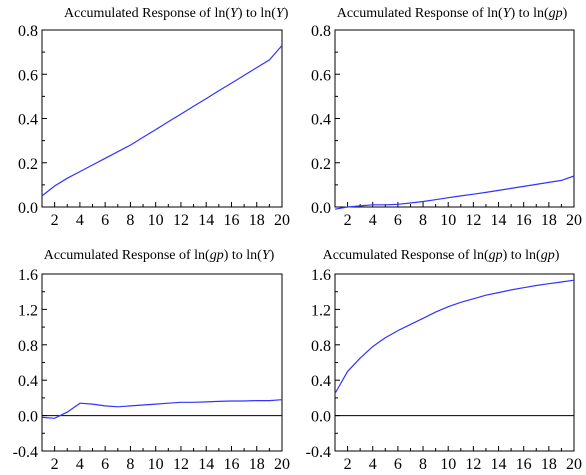 The height and width of the screenshot is (475, 586). I want to click on chart-title: Accumulated Response of ln(Y) to ln(gp), so click(452, 14).